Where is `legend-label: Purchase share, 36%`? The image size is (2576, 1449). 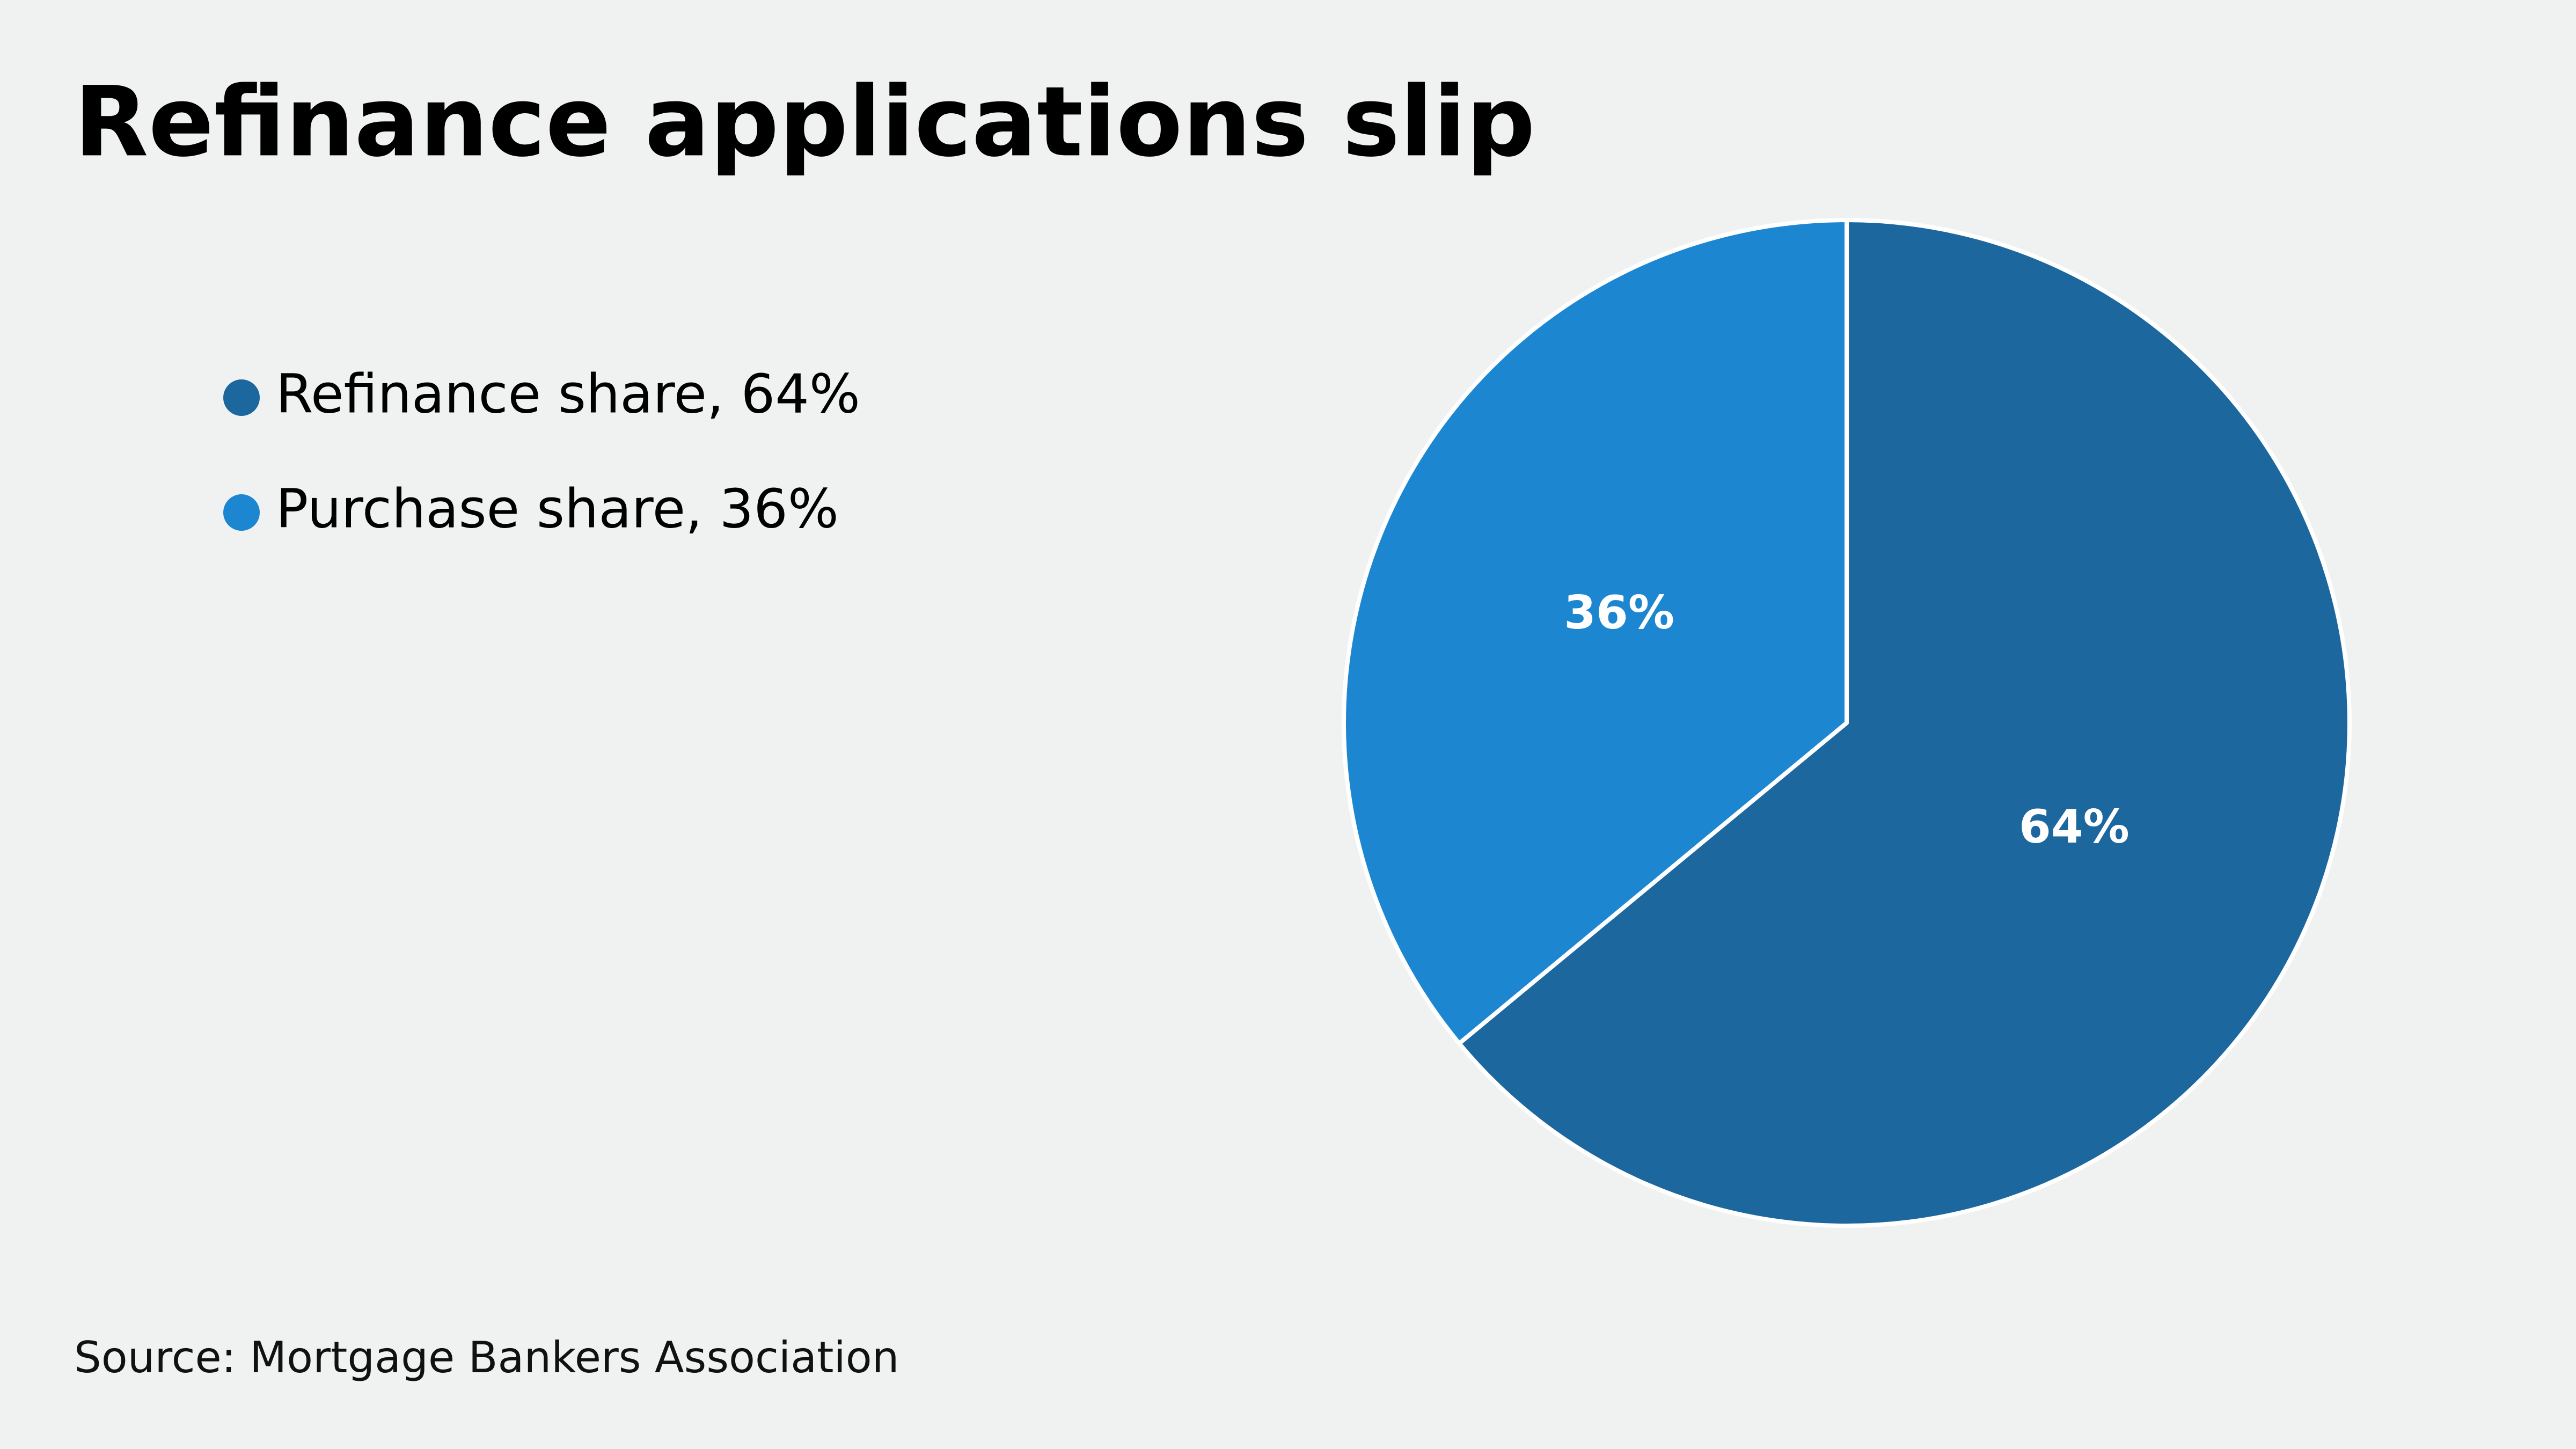 legend-label: Purchase share, 36% is located at coordinates (557, 508).